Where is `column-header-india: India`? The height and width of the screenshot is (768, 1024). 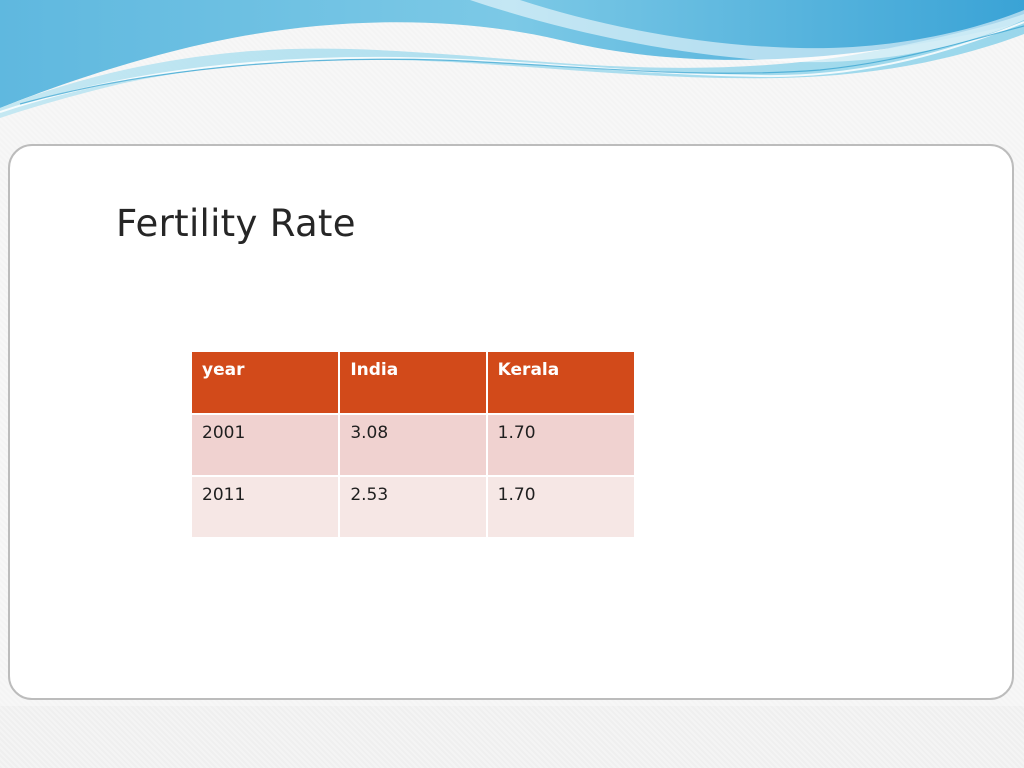
column-header-india: India is located at coordinates (413, 383).